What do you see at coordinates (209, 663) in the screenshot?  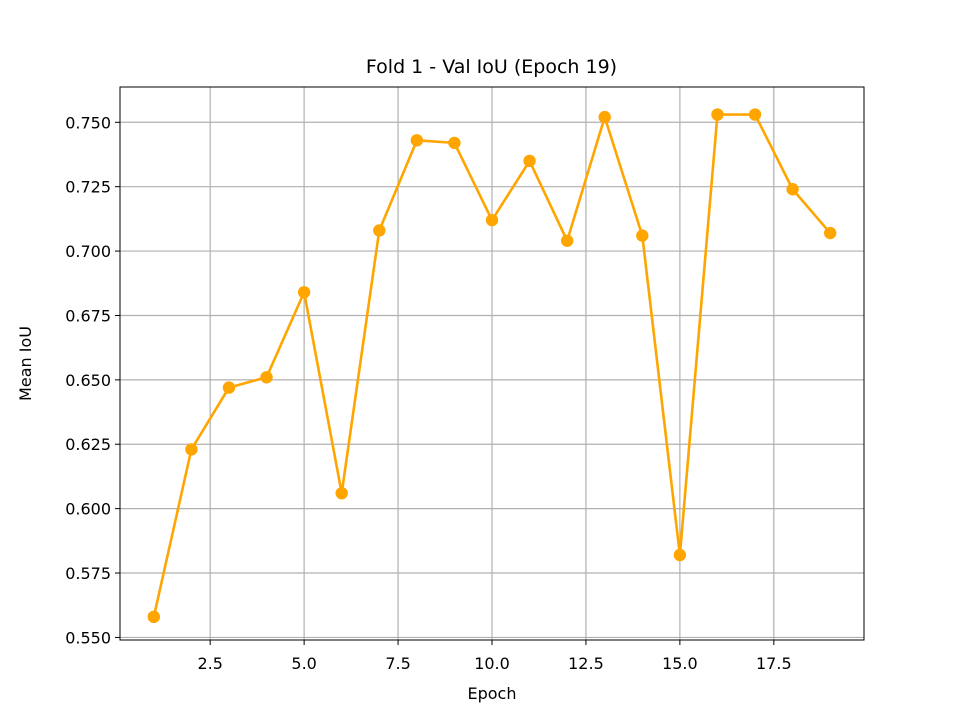 I see `x-tick-label: 2.5` at bounding box center [209, 663].